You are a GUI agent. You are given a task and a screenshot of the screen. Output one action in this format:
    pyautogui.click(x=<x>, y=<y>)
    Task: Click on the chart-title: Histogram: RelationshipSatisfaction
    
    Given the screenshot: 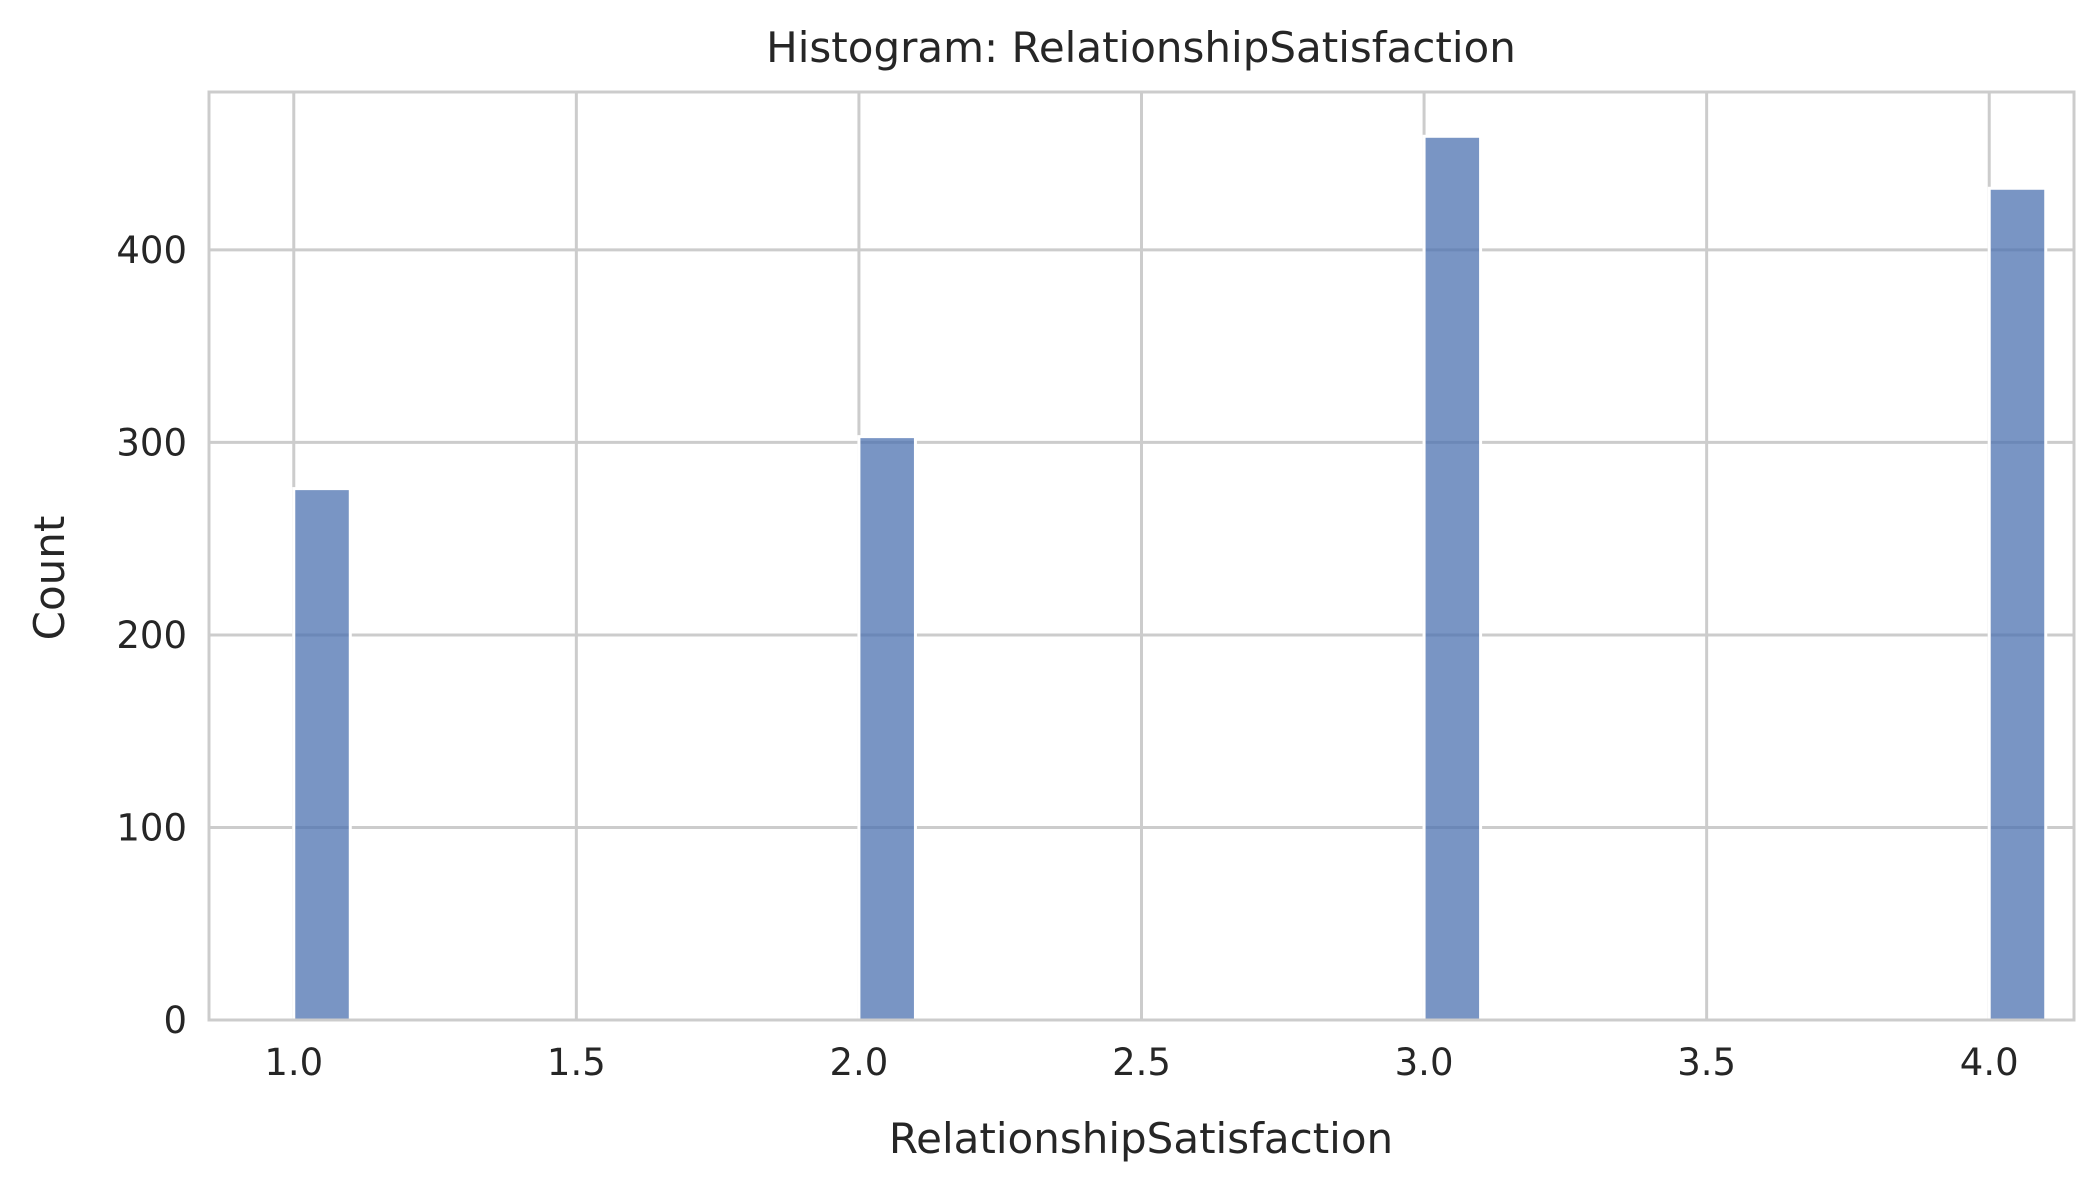 What is the action you would take?
    pyautogui.click(x=1141, y=47)
    